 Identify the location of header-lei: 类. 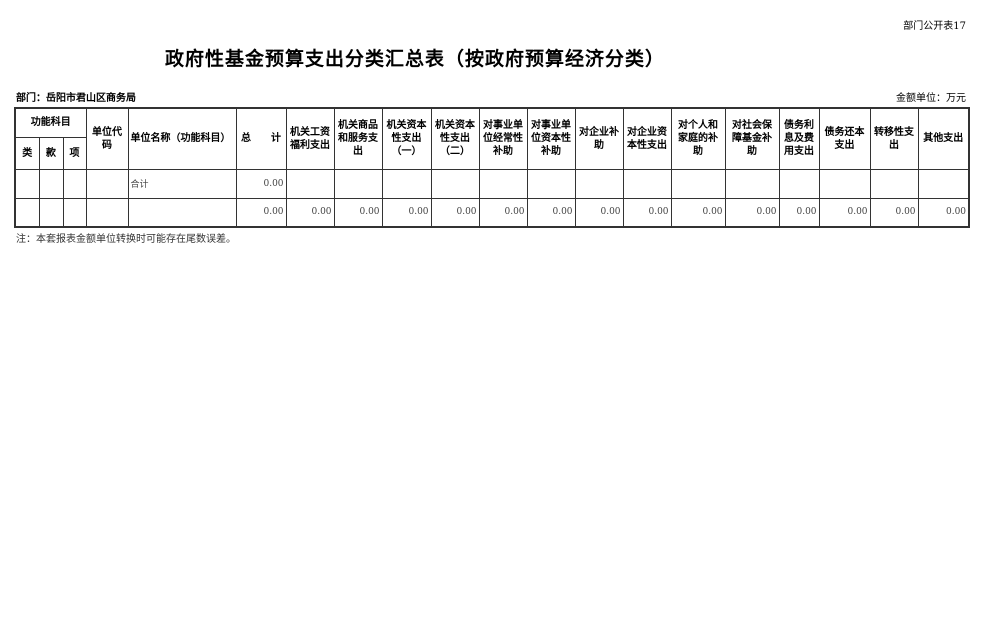
(27, 153).